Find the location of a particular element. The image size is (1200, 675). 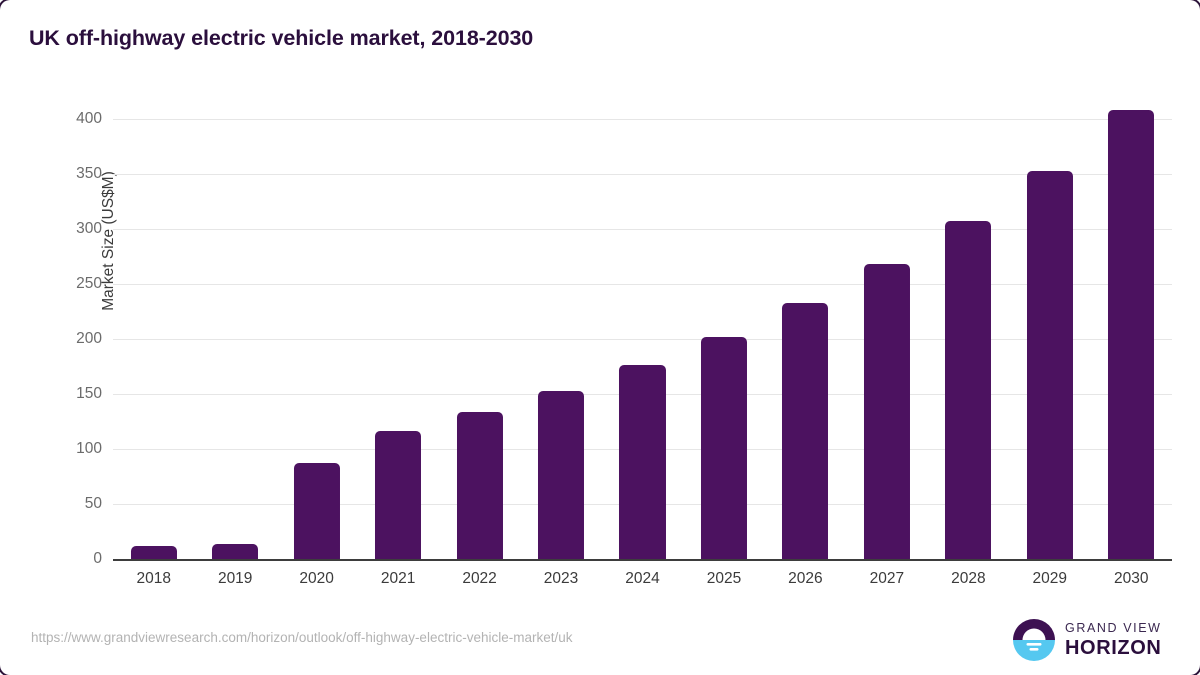

y-axis-tick-label: 250 is located at coordinates (89, 283).